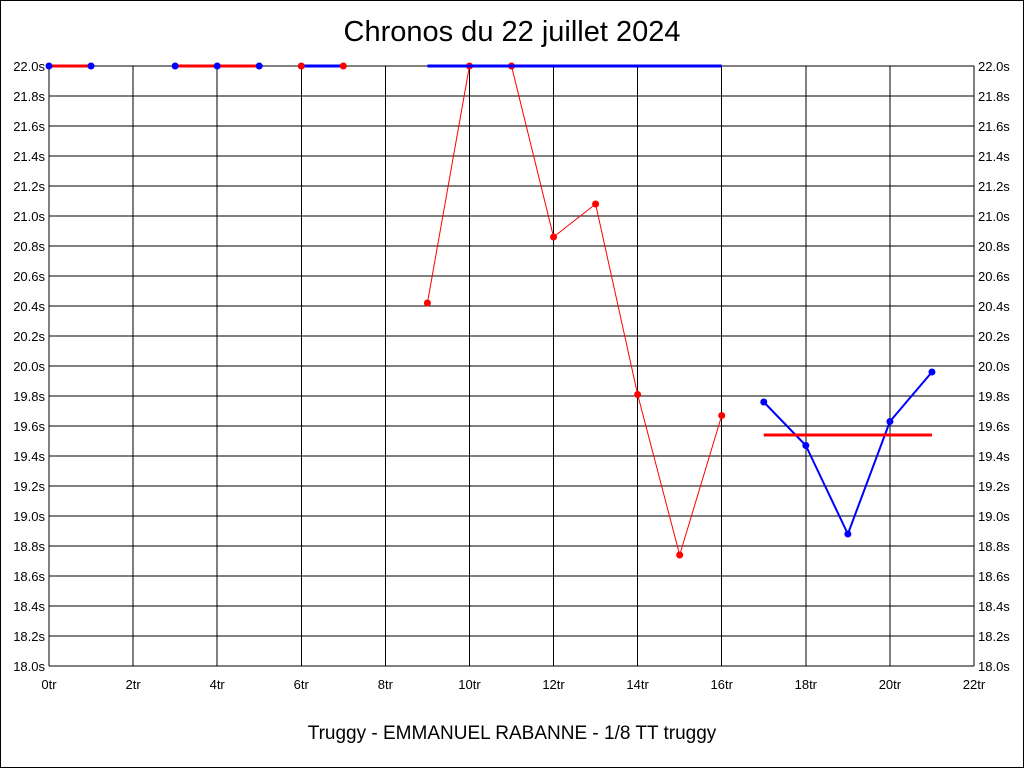 The image size is (1024, 768). Describe the element at coordinates (29, 546) in the screenshot. I see `y-tick-label-left: 18.8s` at that location.